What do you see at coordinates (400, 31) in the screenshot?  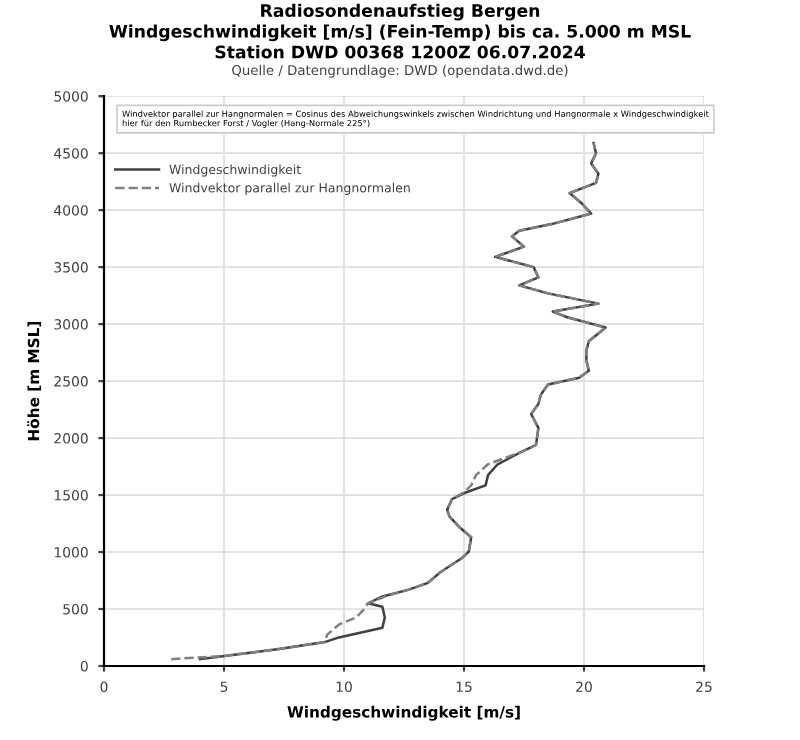 I see `chart-title: Radiosondenaufstieg Bergen Windgeschwindigkeit [m/s] (Fein-Temp) bis ca. 5.000 m MSL Station DWD 00368 1200Z 06.07.2024` at bounding box center [400, 31].